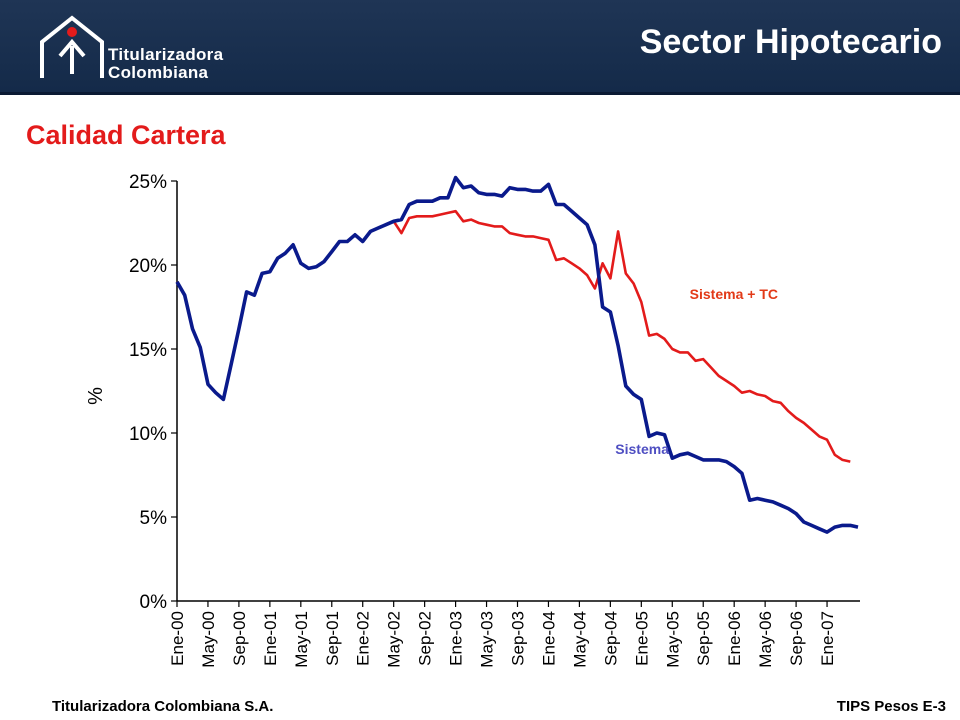  Describe the element at coordinates (734, 294) in the screenshot. I see `series-label-sistema-tc: Sistema + TC` at that location.